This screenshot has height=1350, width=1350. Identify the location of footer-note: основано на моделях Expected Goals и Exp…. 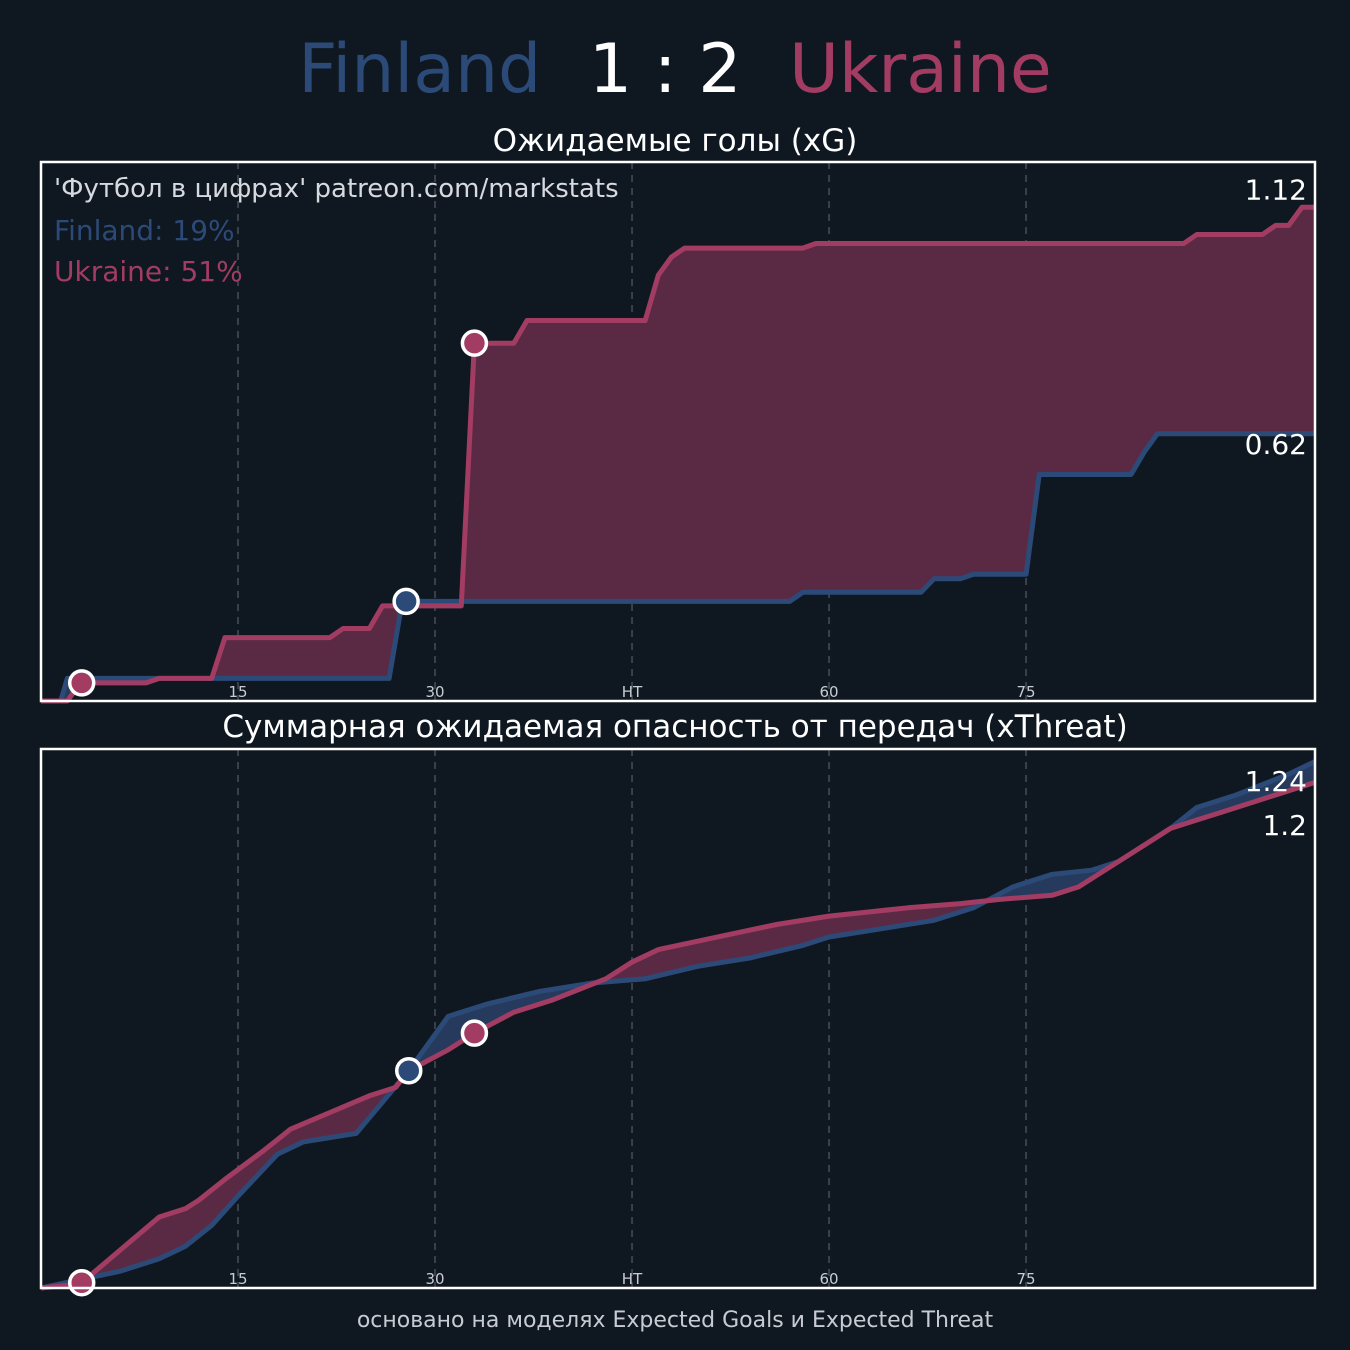
(675, 1320).